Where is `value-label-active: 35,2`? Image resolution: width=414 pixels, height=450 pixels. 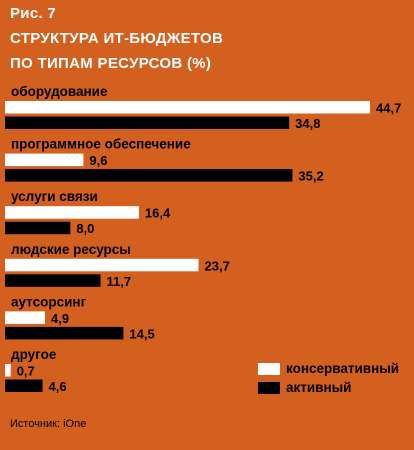
value-label-active: 35,2 is located at coordinates (310, 176).